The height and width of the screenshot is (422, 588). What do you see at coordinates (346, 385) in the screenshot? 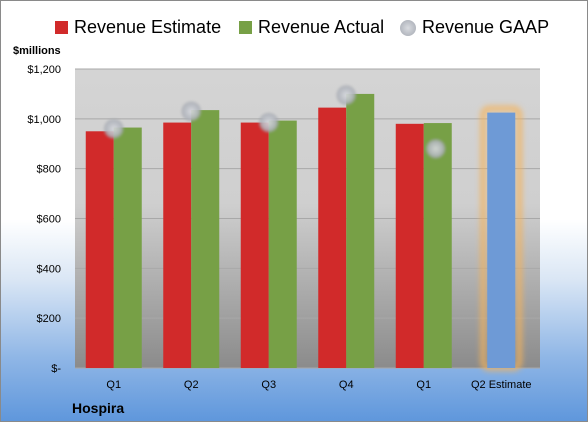
I see `x-tick-label: Q4` at bounding box center [346, 385].